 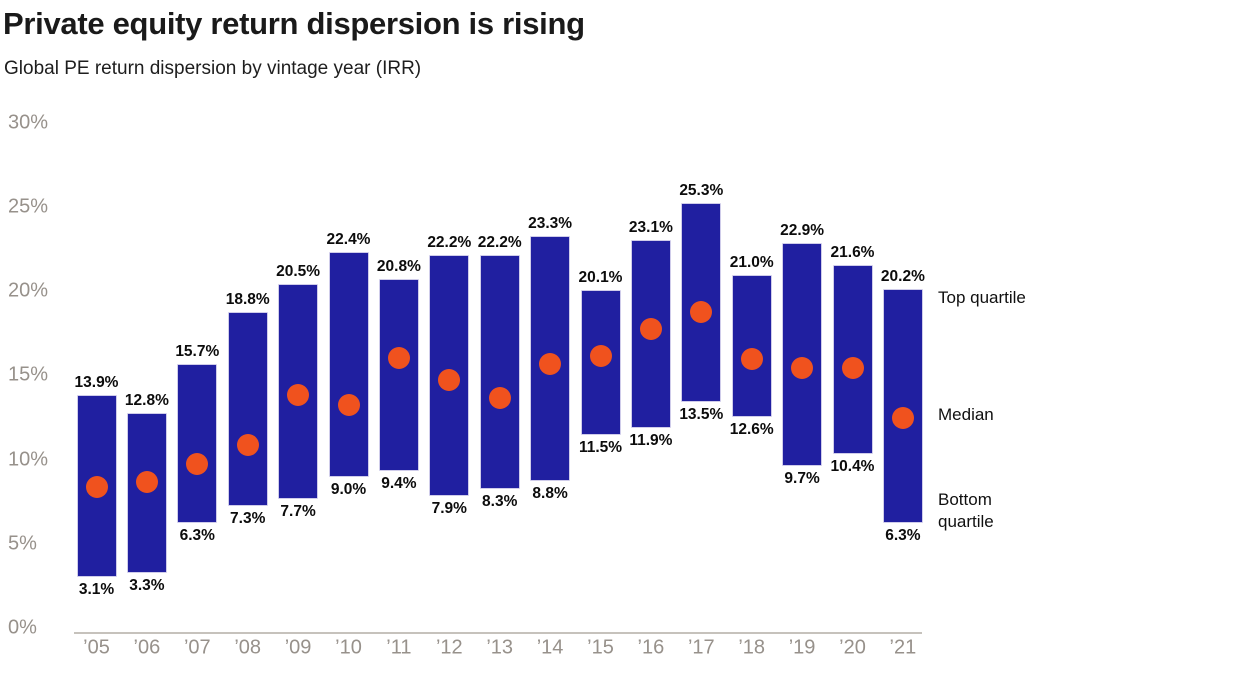 What do you see at coordinates (498, 633) in the screenshot?
I see `x-axis-line` at bounding box center [498, 633].